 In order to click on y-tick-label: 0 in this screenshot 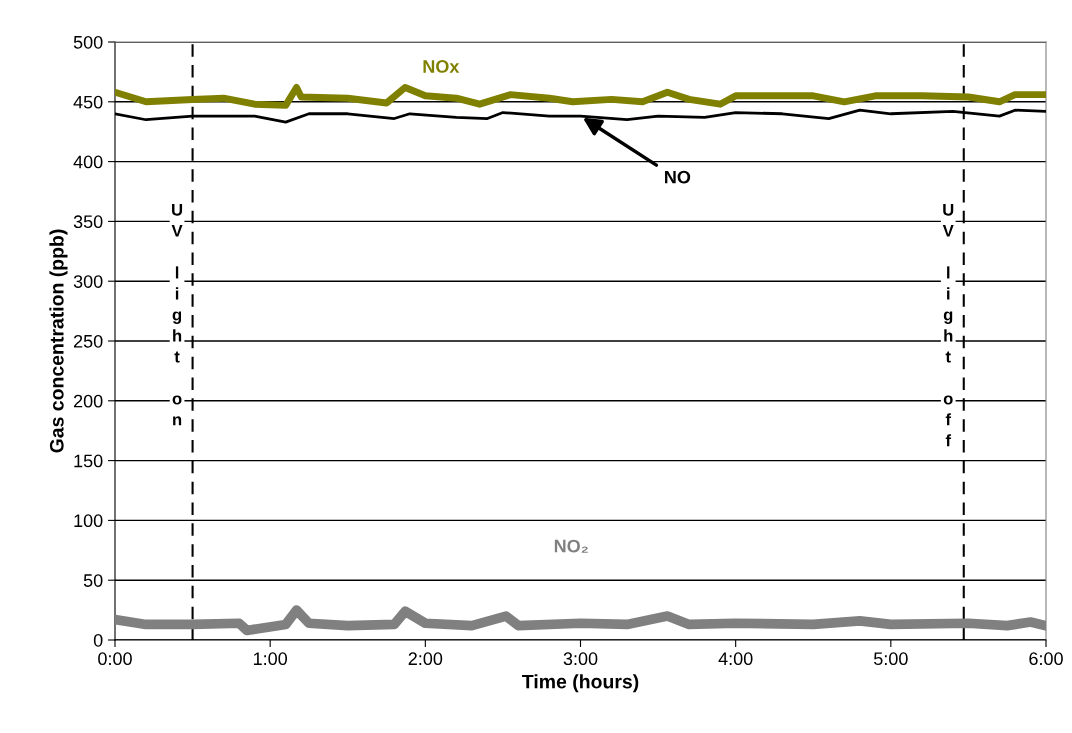, I will do `click(98, 640)`.